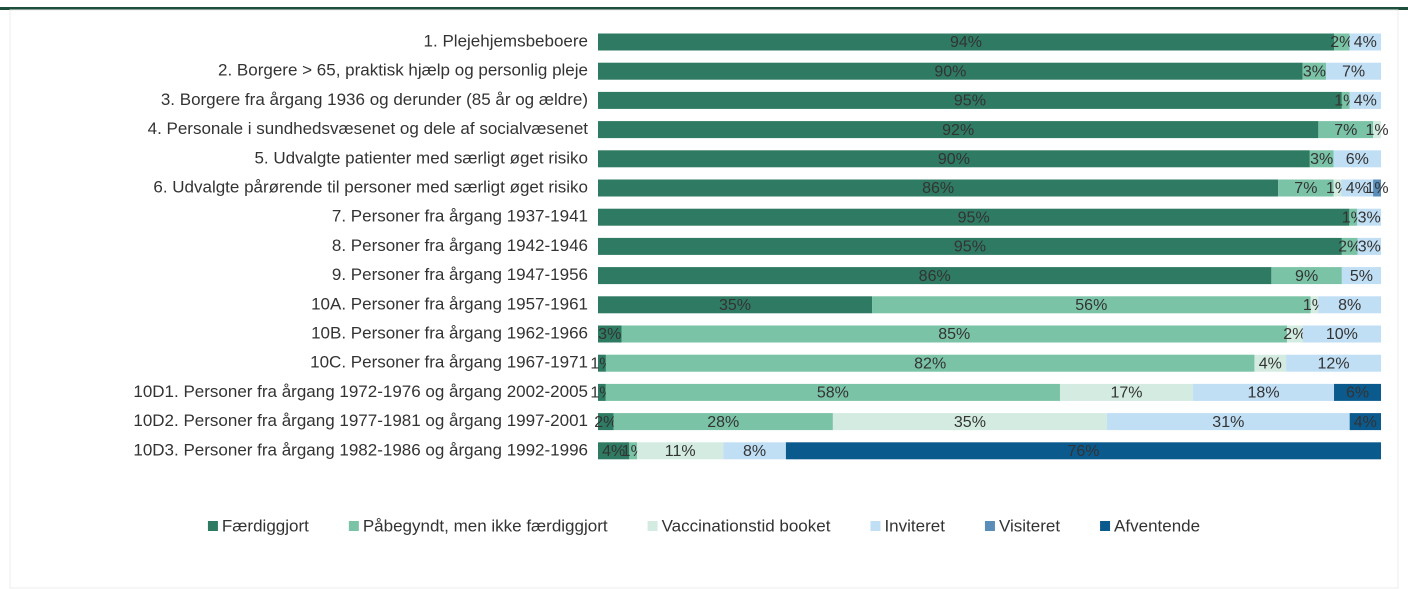  I want to click on category-label: 10A. Personer fra årgang 1957-1961, so click(449, 303).